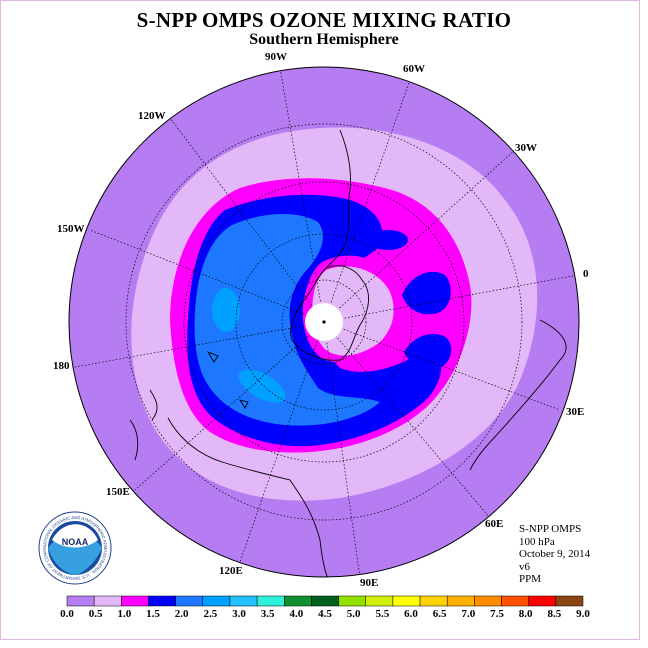 The height and width of the screenshot is (648, 648). Describe the element at coordinates (61, 366) in the screenshot. I see `lon-label-180: 180` at that location.